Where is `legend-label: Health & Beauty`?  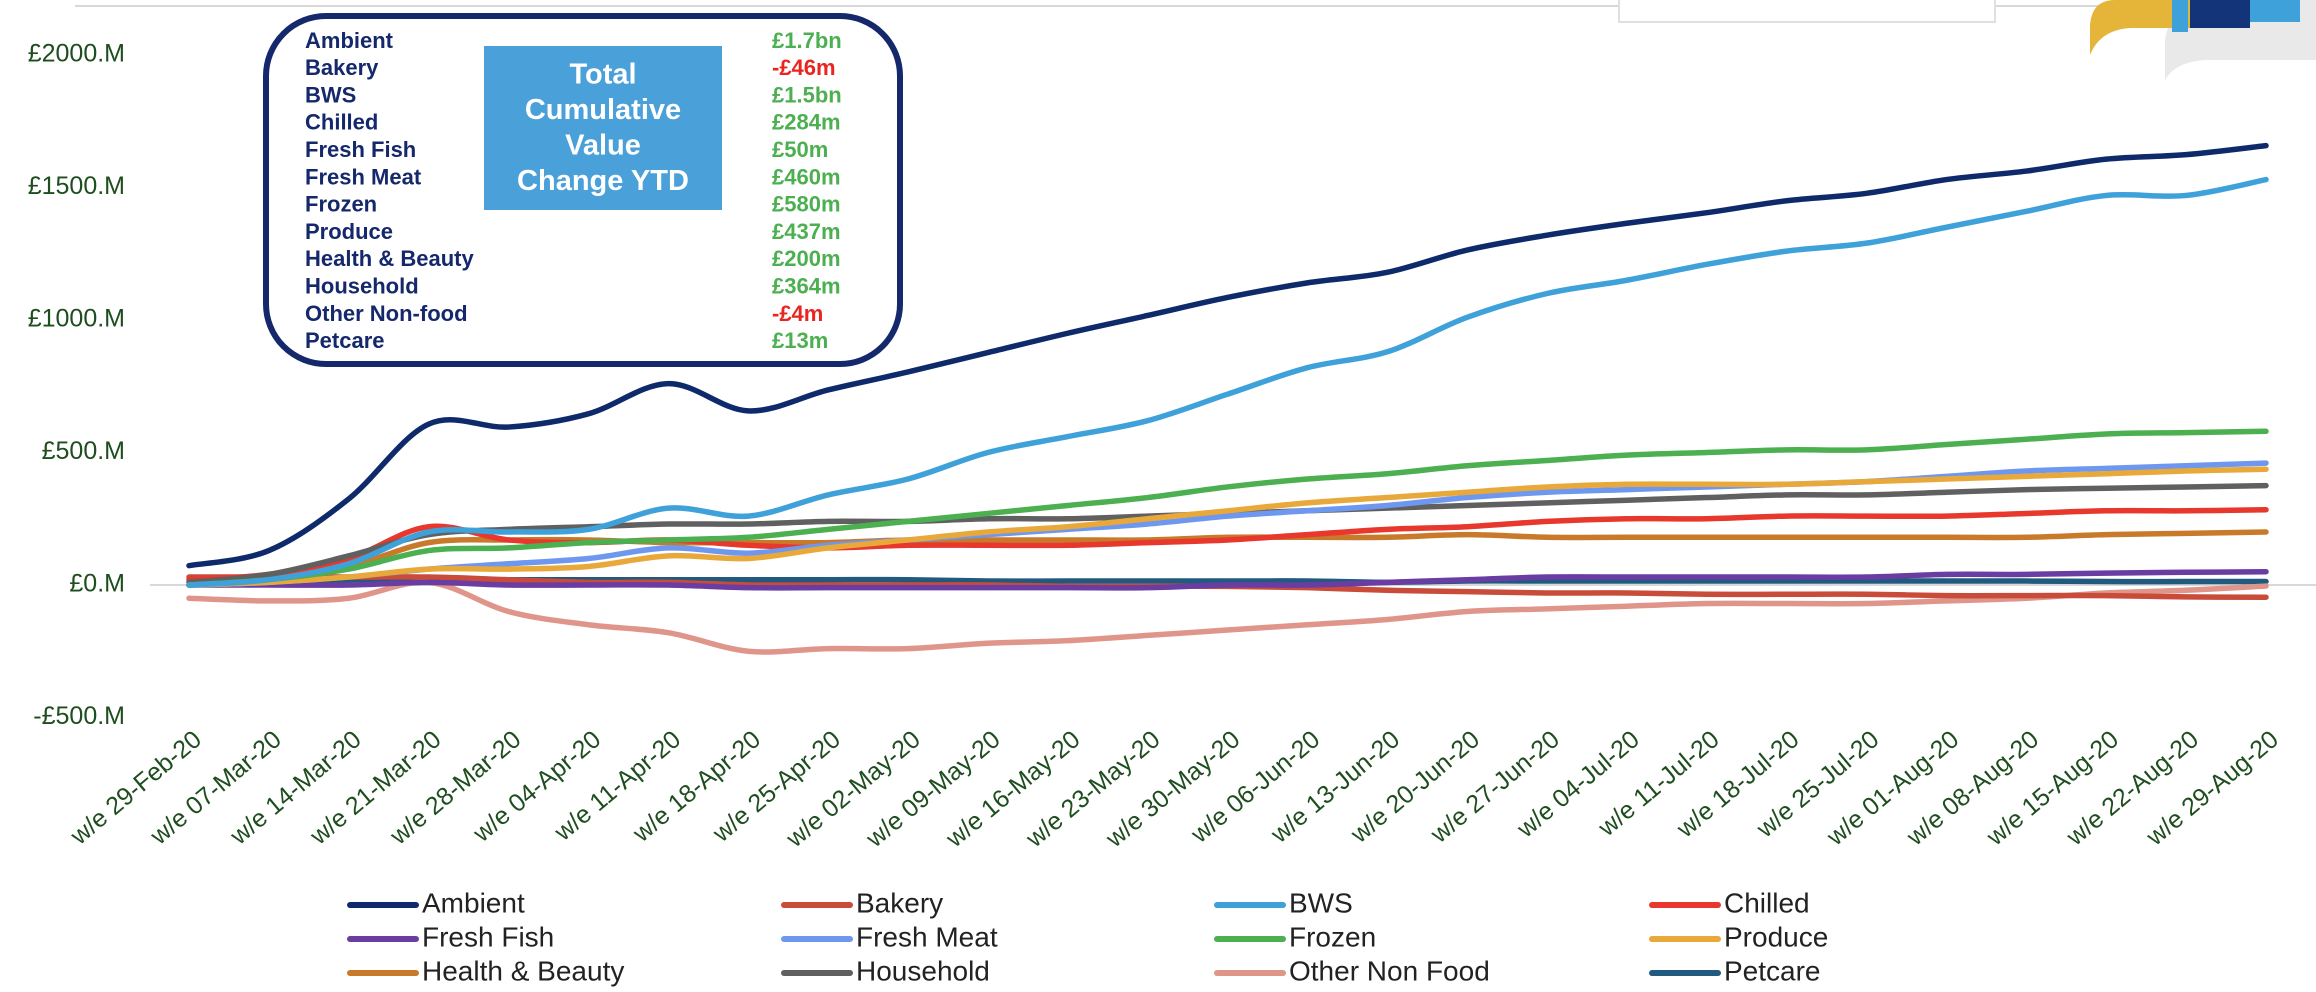 legend-label: Health & Beauty is located at coordinates (523, 970).